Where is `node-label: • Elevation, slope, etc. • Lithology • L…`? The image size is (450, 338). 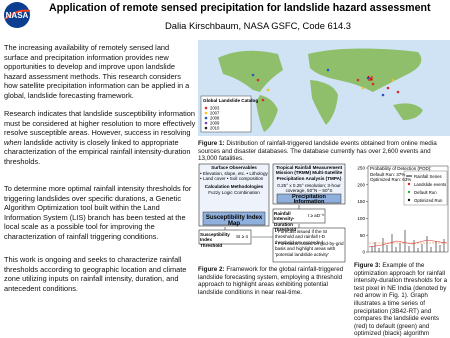
node-label: • Elevation, slope, etc. • Lithology • L… is located at coordinates (234, 176).